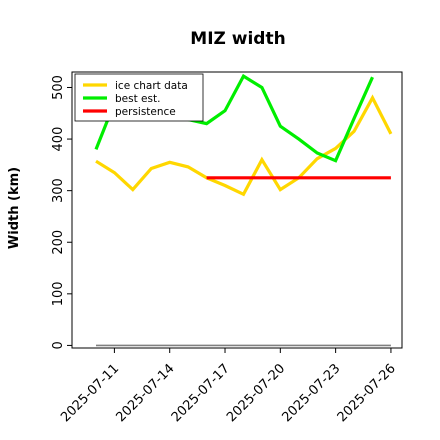 The width and height of the screenshot is (440, 440). What do you see at coordinates (146, 393) in the screenshot?
I see `x-tick-label: 2025-07-14` at bounding box center [146, 393].